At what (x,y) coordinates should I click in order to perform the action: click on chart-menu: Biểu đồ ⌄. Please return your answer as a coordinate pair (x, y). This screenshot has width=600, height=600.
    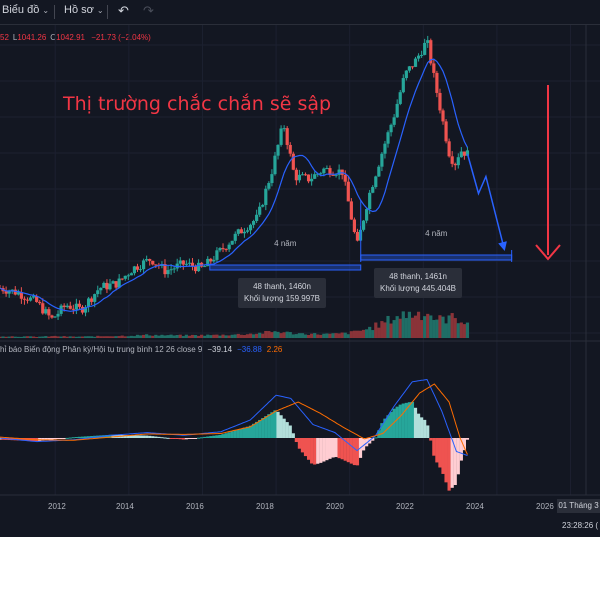
    Looking at the image, I should click on (25, 10).